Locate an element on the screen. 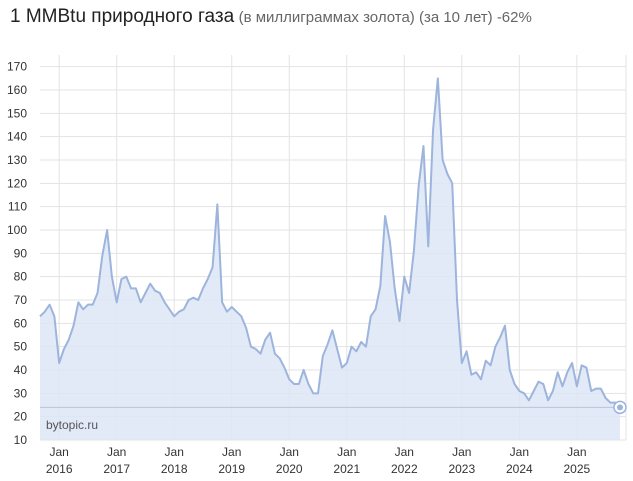 The width and height of the screenshot is (633, 481). last-value-marker-dot is located at coordinates (620, 407).